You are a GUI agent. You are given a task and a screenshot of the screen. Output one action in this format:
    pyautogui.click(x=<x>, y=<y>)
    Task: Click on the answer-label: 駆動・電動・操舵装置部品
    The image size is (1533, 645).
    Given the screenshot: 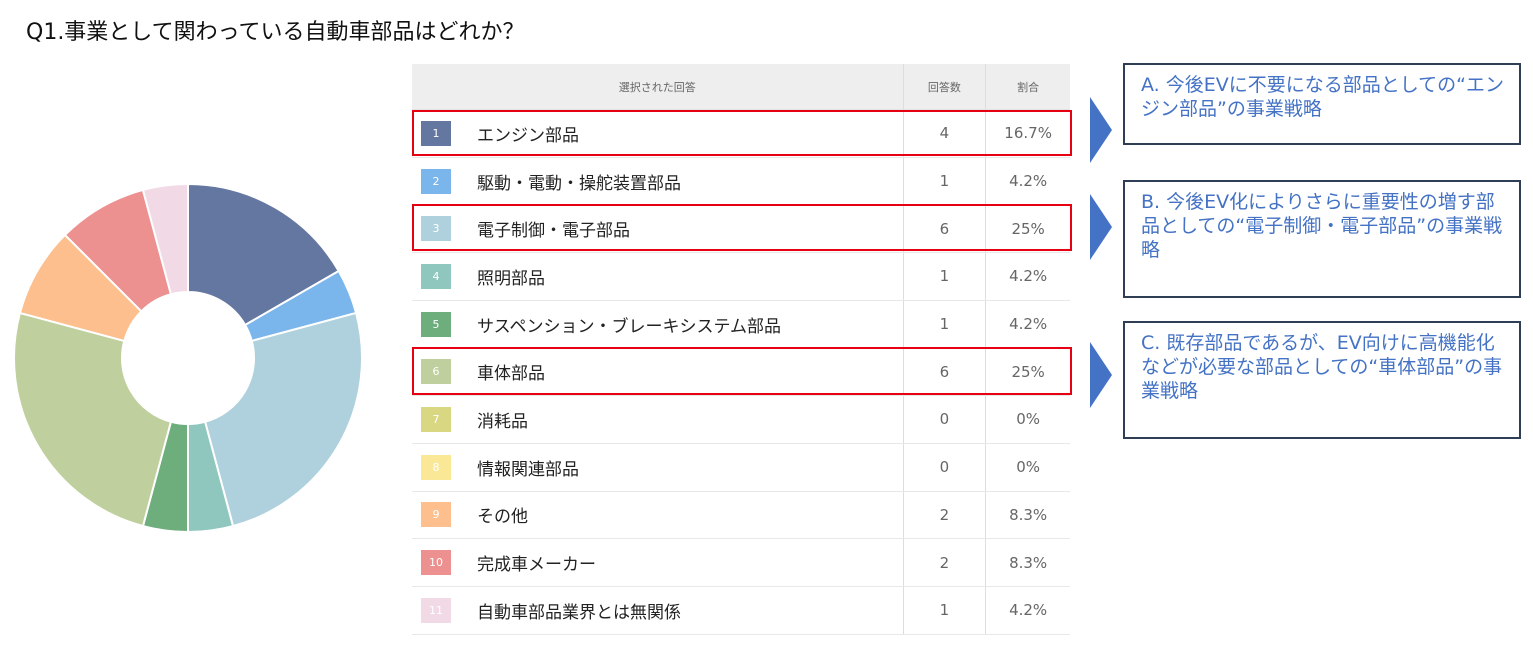 What is the action you would take?
    pyautogui.click(x=579, y=183)
    